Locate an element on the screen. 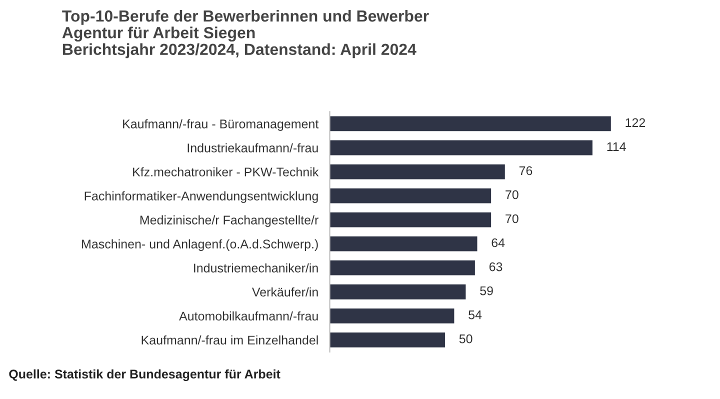 The width and height of the screenshot is (720, 399). data-label: 50 is located at coordinates (465, 339).